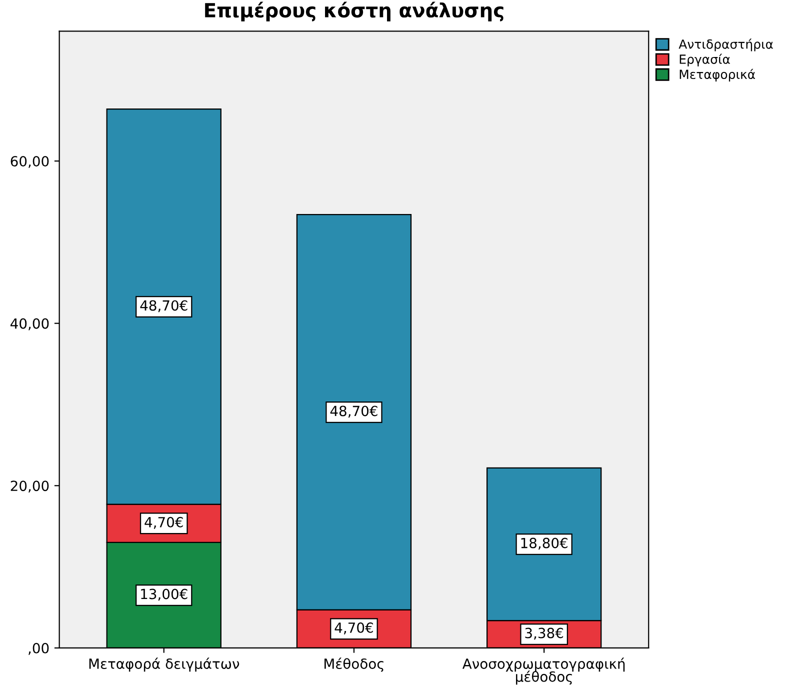  I want to click on legend-label: Εργασία, so click(705, 60).